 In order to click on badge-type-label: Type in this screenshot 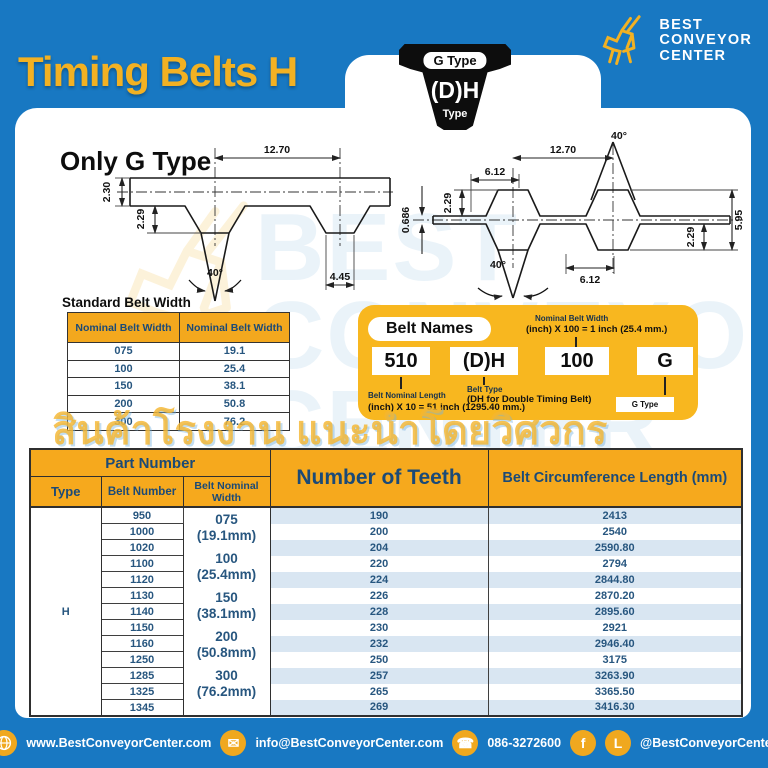, I will do `click(455, 114)`.